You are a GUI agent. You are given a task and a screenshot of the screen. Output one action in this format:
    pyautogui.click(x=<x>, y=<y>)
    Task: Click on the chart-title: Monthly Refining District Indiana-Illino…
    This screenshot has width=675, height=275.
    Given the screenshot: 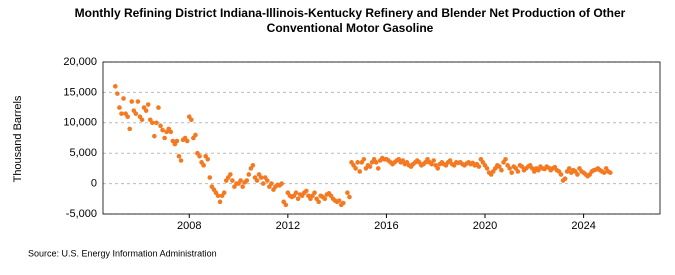 What is the action you would take?
    pyautogui.click(x=350, y=20)
    